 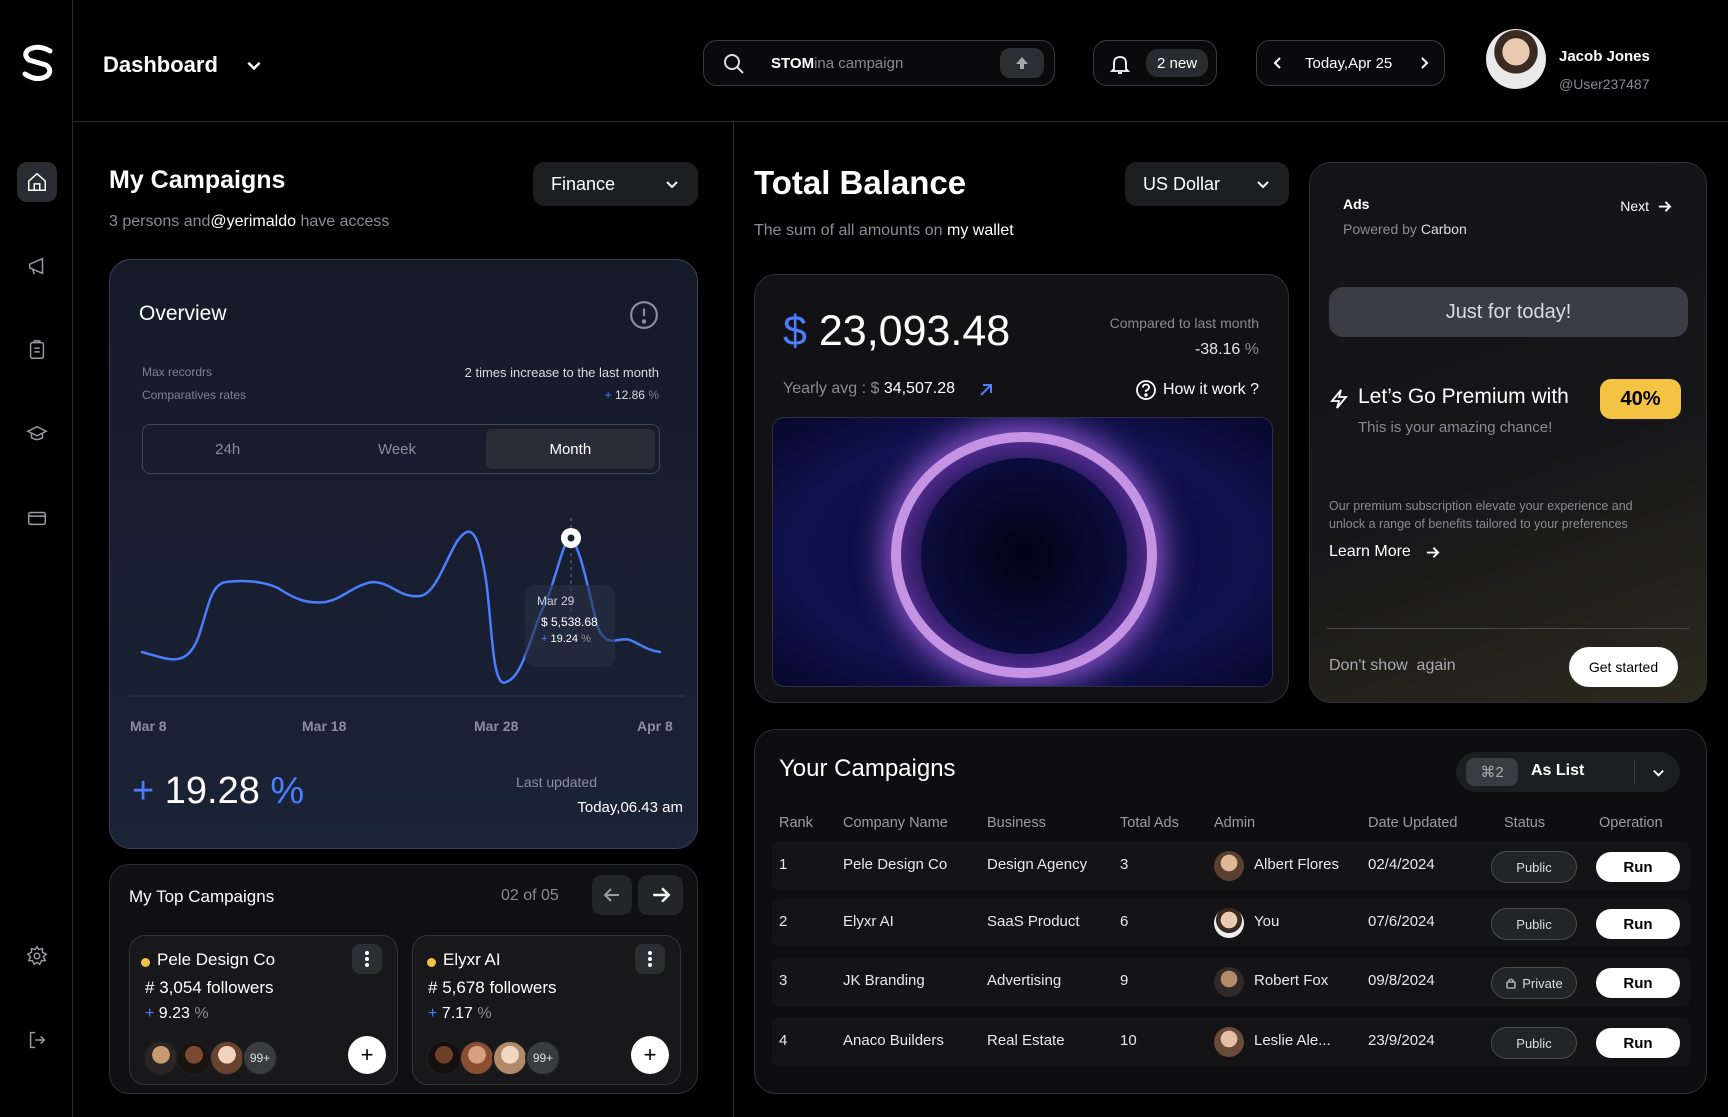 What do you see at coordinates (1267, 921) in the screenshot?
I see `row-admin: You` at bounding box center [1267, 921].